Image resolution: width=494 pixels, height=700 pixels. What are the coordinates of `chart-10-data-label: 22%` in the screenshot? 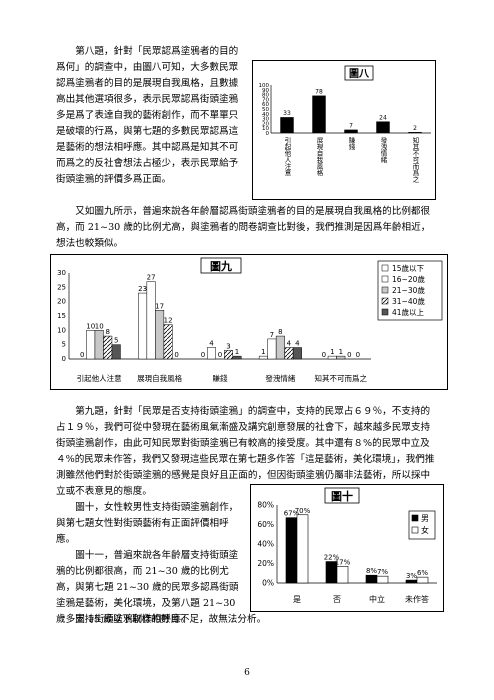 It's located at (332, 558).